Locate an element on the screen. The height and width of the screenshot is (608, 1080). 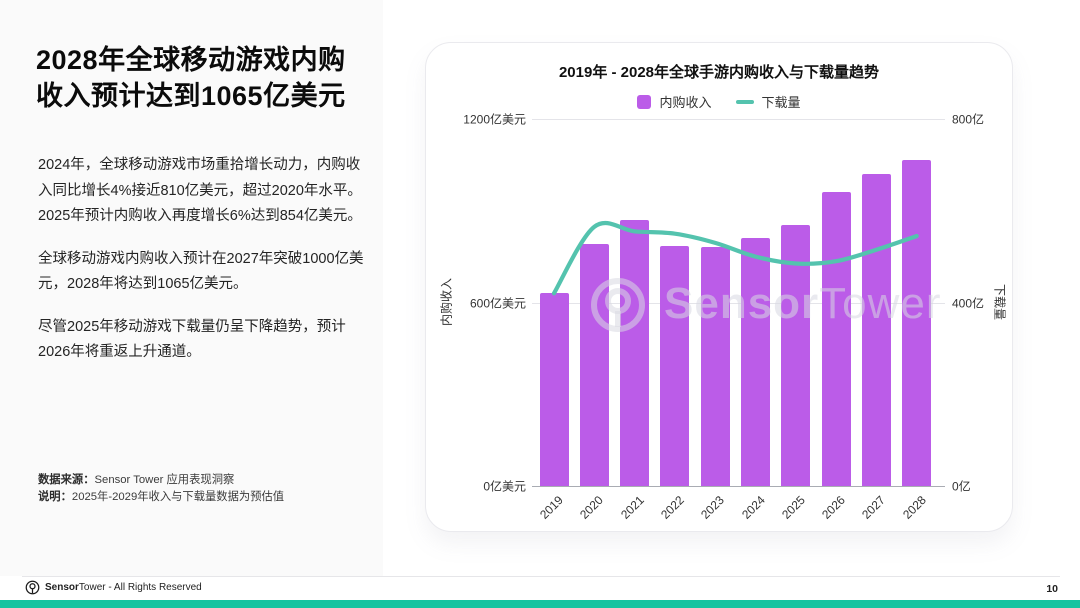
source-note: 数据来源：Sensor Tower 应用表现洞察 is located at coordinates (203, 480).